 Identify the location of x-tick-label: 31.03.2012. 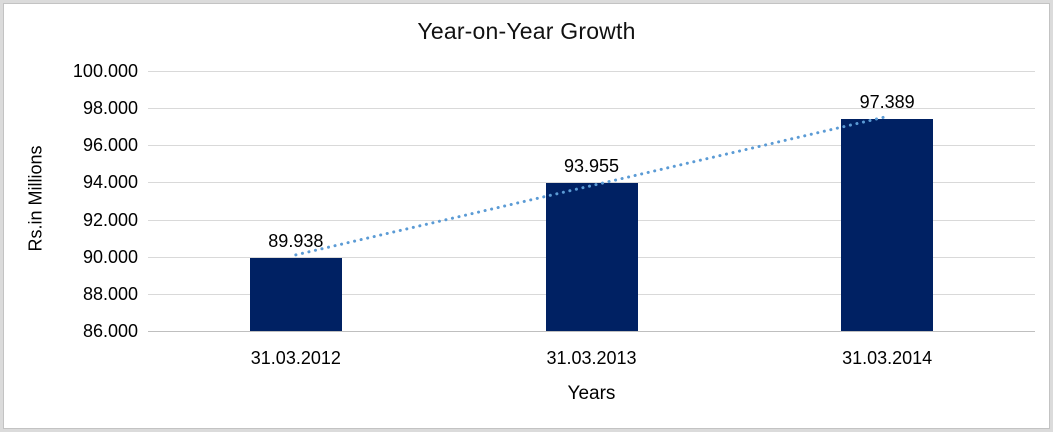
(295, 358).